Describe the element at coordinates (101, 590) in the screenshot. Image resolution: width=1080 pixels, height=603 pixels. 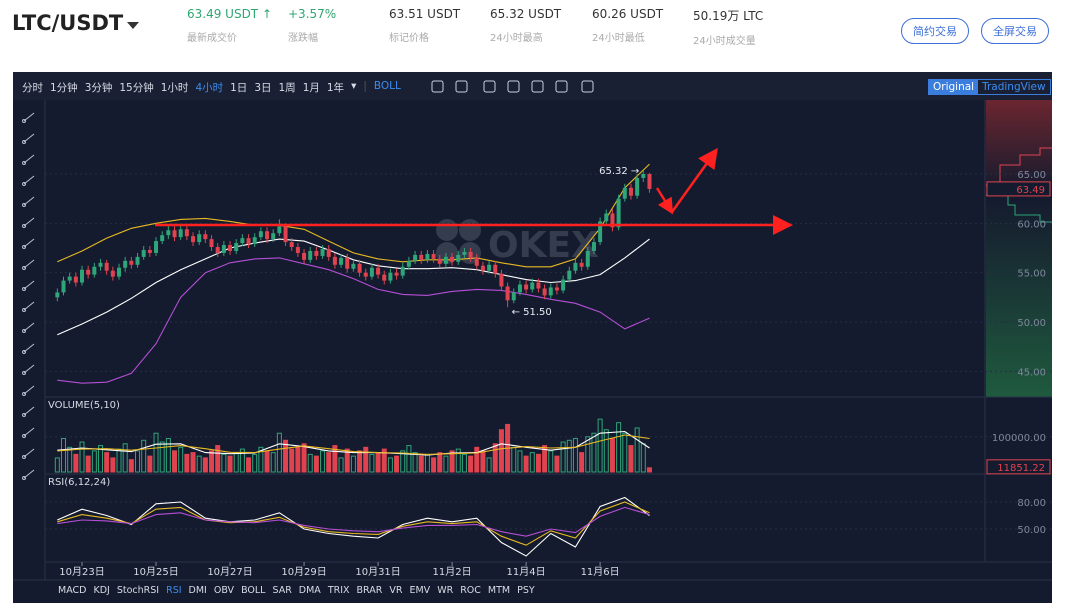
I see `indicator: KDJ` at that location.